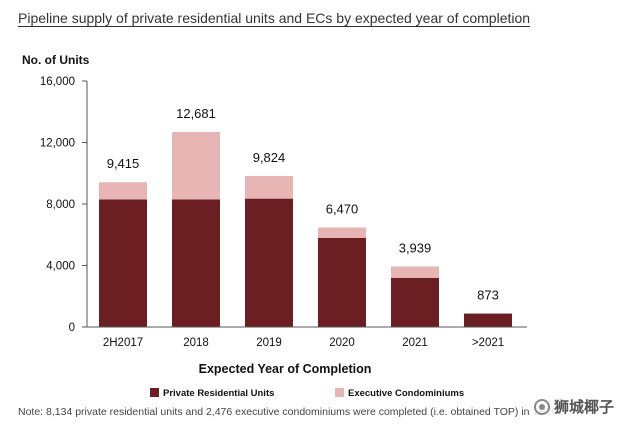 This screenshot has width=640, height=433. I want to click on bar-total-label: 9,824, so click(269, 157).